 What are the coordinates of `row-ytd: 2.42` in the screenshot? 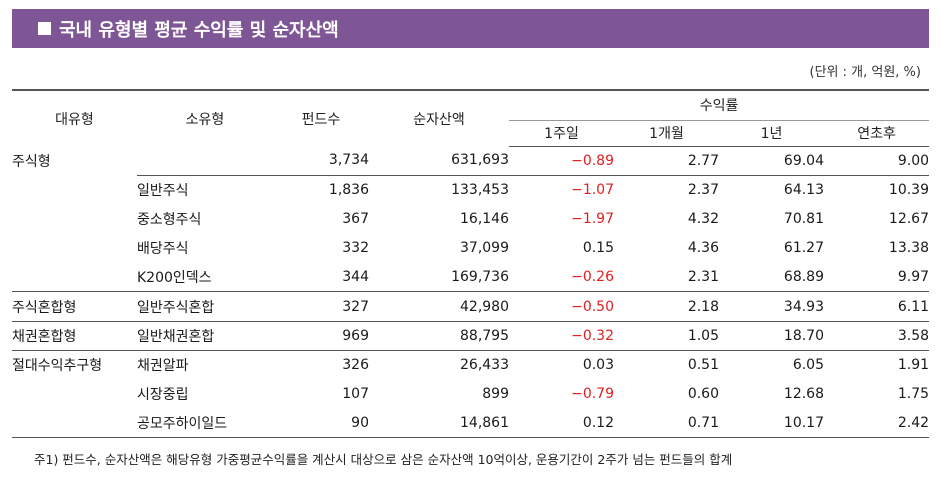 It's located at (877, 423).